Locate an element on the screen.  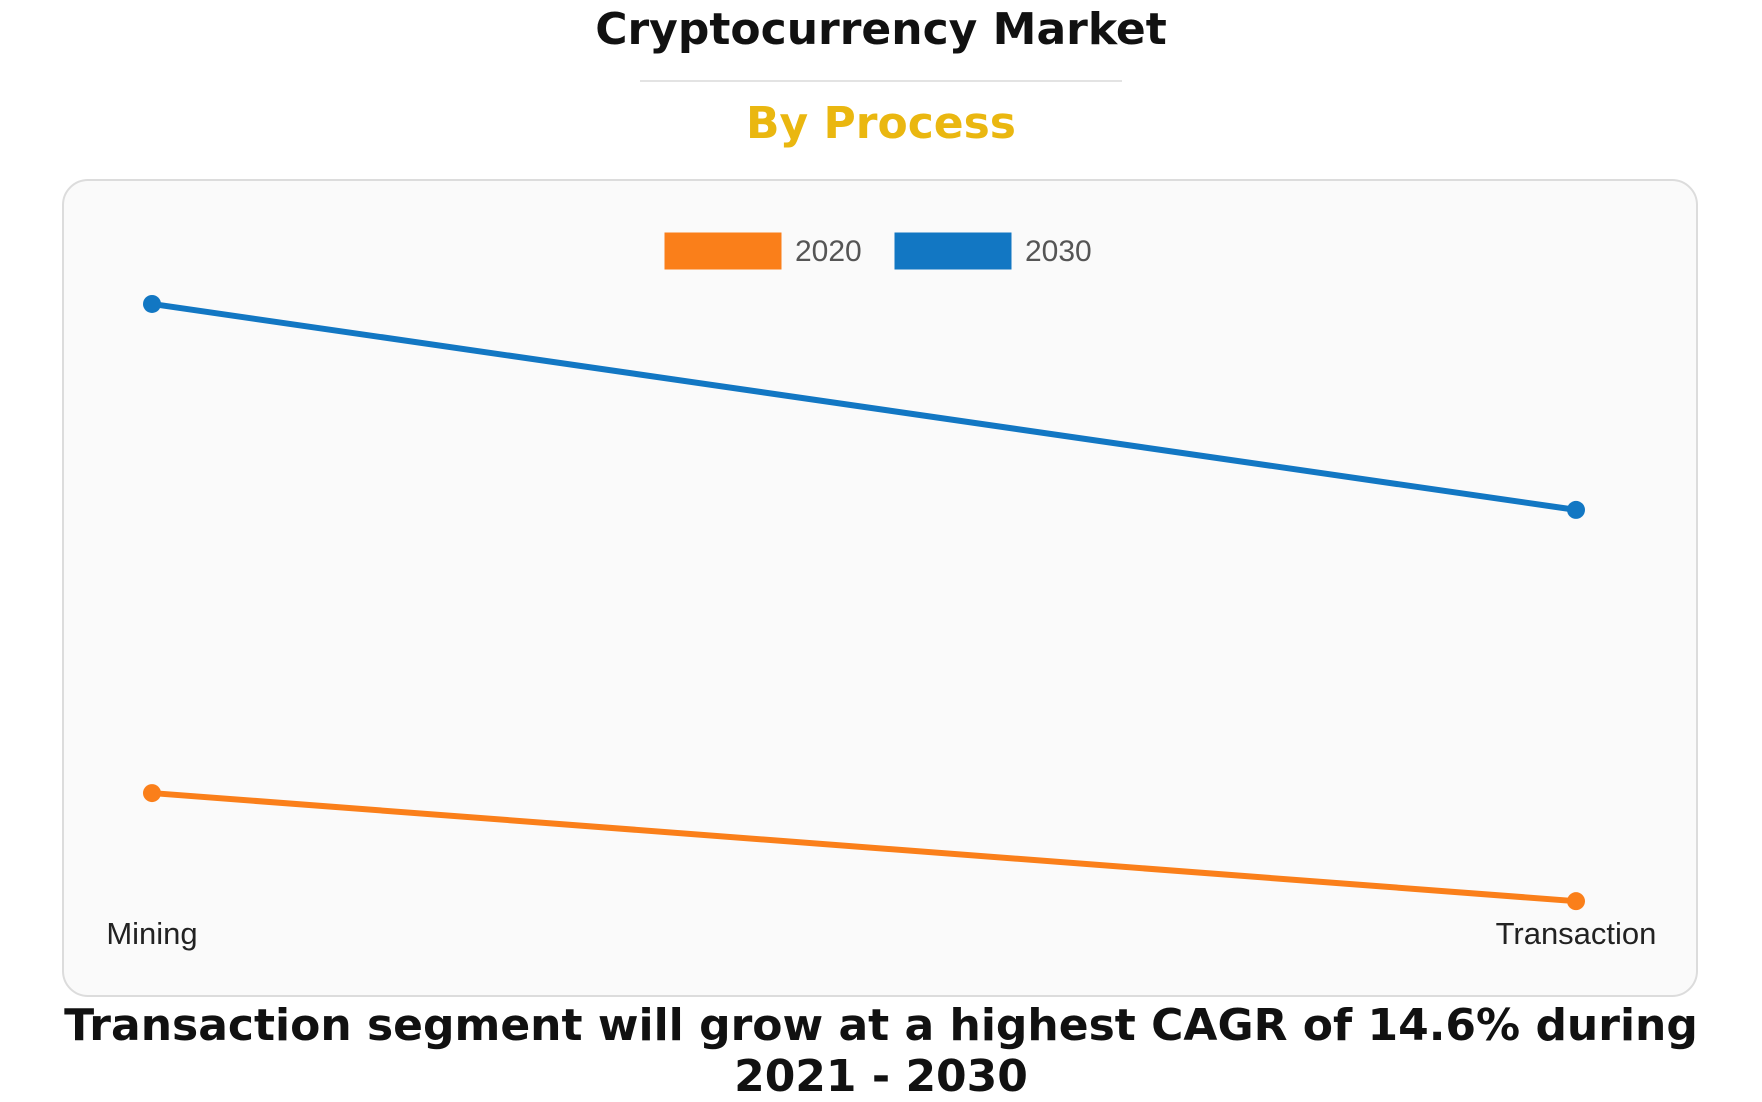
x-tick-label-transaction: Transaction is located at coordinates (1576, 933).